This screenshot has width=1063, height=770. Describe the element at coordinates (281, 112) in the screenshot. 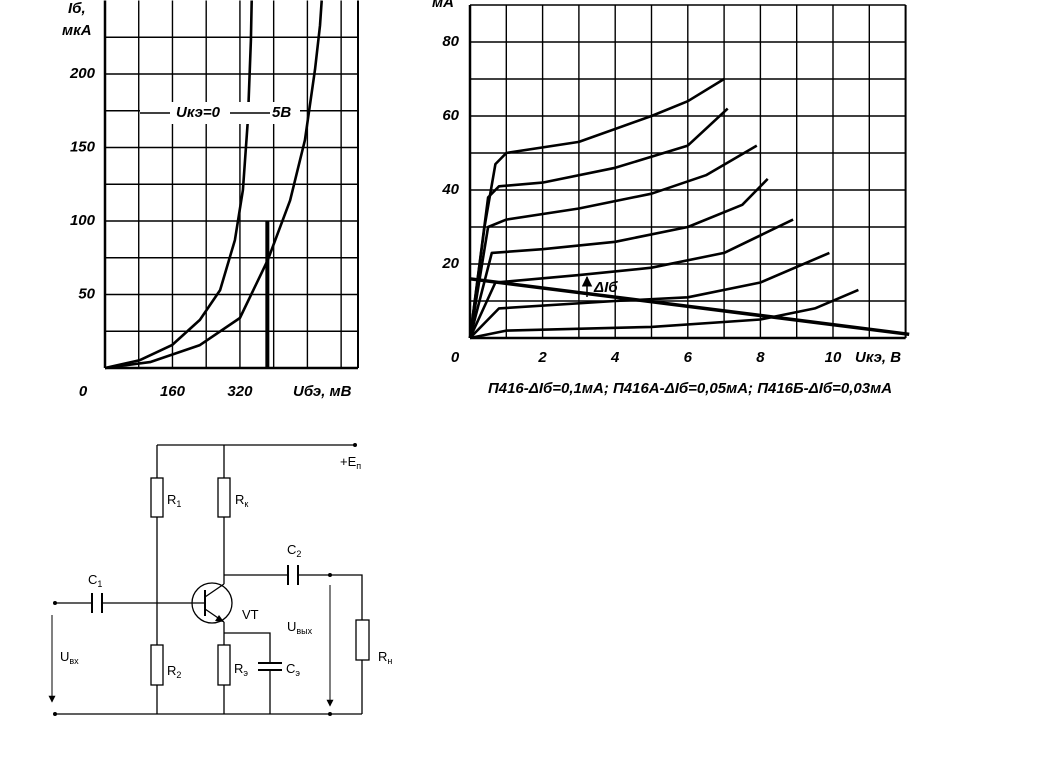

I see `series-label: 5В` at that location.